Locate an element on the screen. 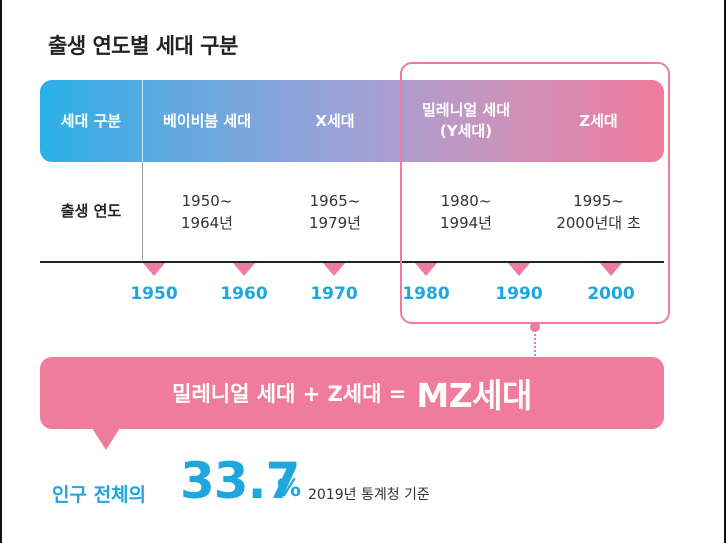 Image resolution: width=726 pixels, height=543 pixels. timeline-year: 2000 is located at coordinates (611, 294).